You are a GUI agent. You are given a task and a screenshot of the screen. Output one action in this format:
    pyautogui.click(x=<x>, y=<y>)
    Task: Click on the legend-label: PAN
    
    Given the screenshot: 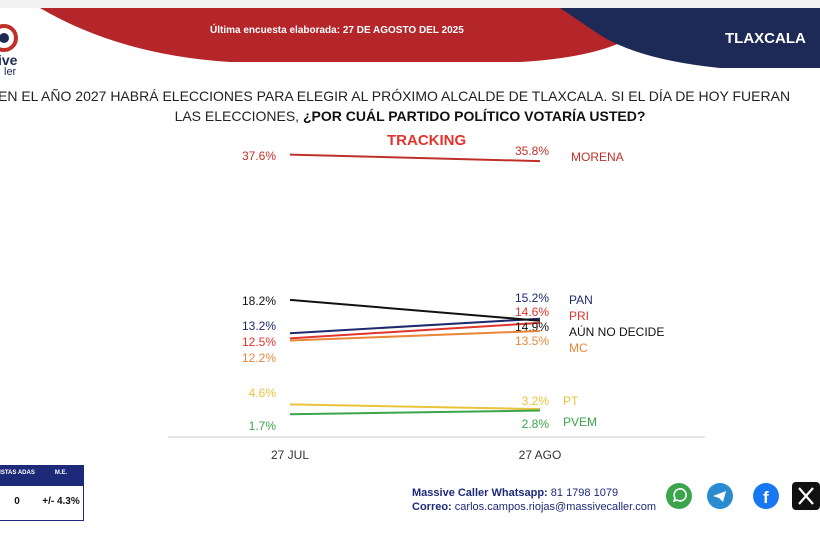 What is the action you would take?
    pyautogui.click(x=581, y=300)
    